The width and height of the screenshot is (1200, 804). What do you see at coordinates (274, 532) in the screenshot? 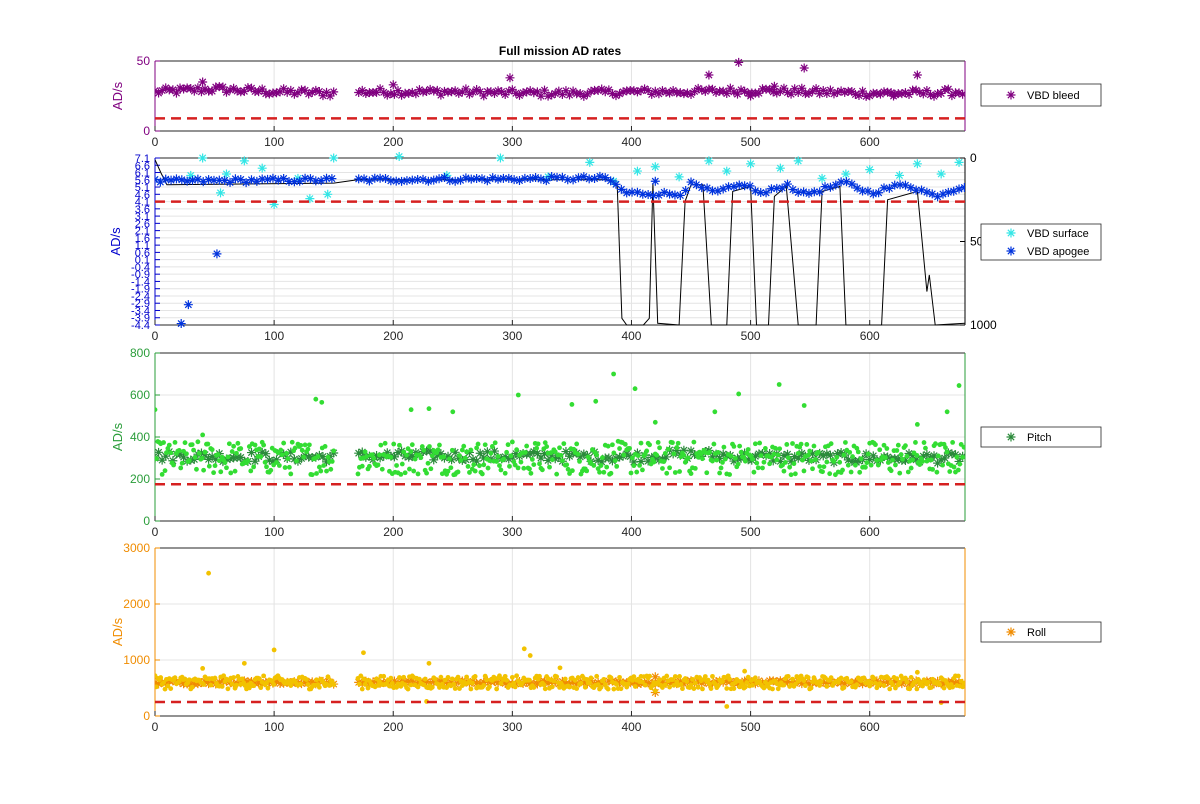
I see `x-tick-label: 100` at bounding box center [274, 532].